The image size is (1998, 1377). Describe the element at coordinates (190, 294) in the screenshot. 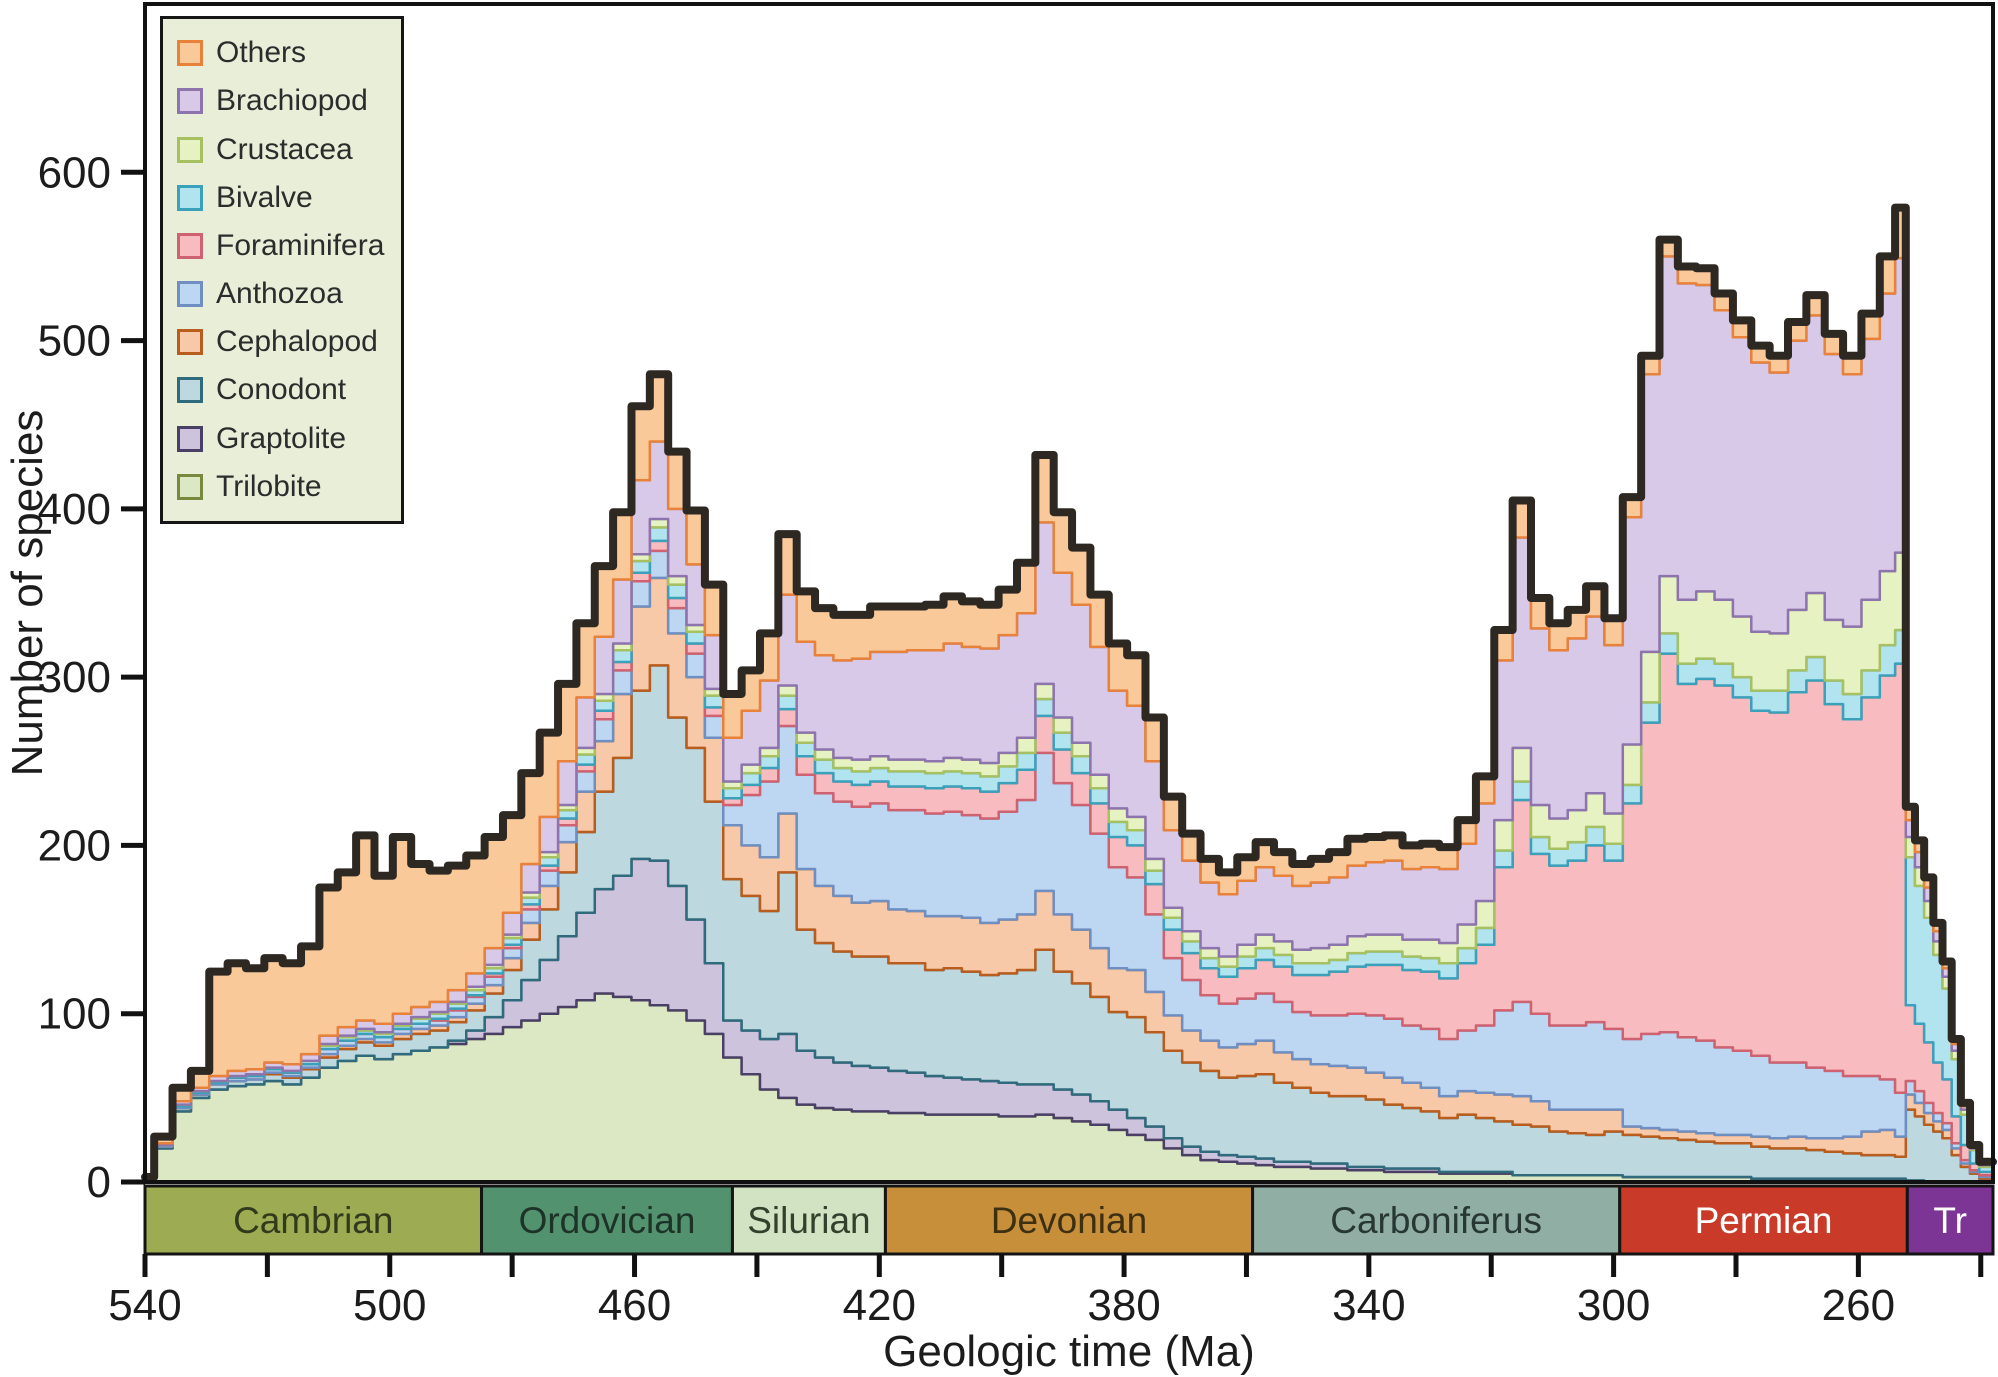

I see `legend-swatch-anthozoa` at that location.